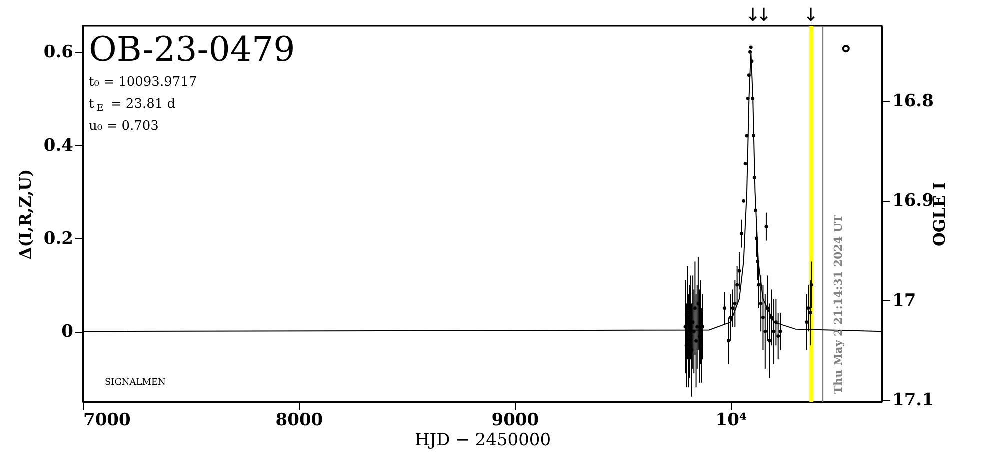  What do you see at coordinates (107, 420) in the screenshot?
I see `x-tick-label: 7000` at bounding box center [107, 420].